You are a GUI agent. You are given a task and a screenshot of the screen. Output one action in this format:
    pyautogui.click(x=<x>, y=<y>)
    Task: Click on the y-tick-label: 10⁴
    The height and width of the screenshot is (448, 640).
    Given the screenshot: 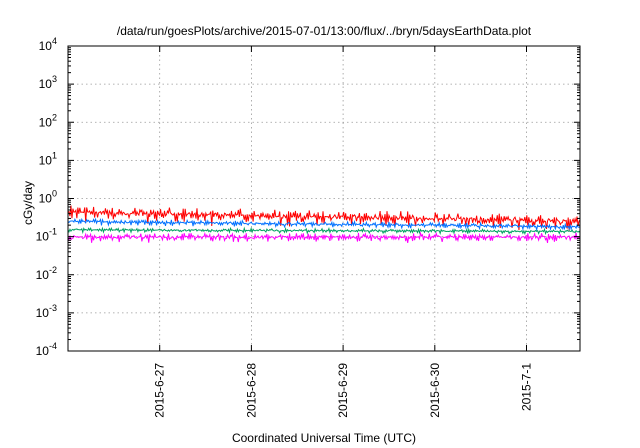 What is the action you would take?
    pyautogui.click(x=48, y=44)
    